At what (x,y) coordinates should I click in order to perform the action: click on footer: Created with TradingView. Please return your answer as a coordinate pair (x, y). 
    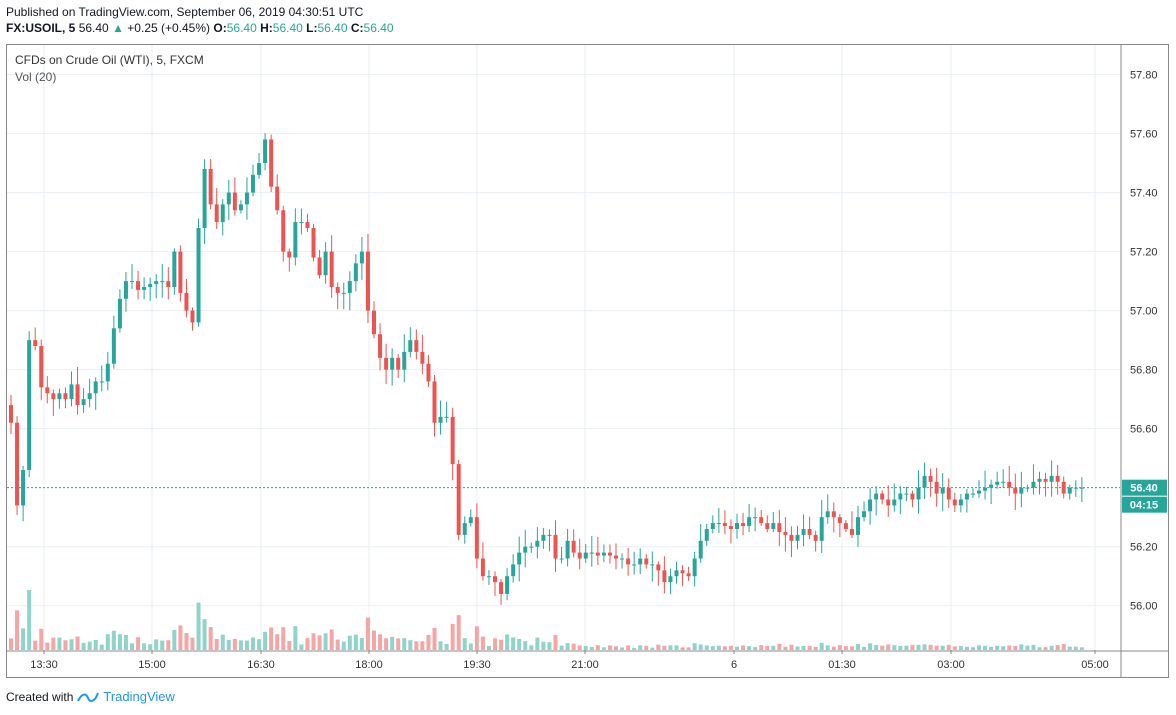
    Looking at the image, I should click on (90, 696).